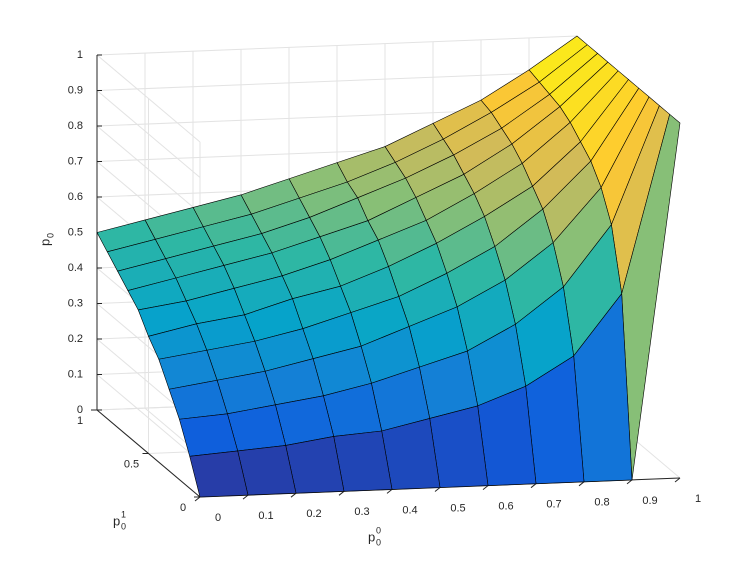  What do you see at coordinates (409, 510) in the screenshot?
I see `x-tick-label: 0.4` at bounding box center [409, 510].